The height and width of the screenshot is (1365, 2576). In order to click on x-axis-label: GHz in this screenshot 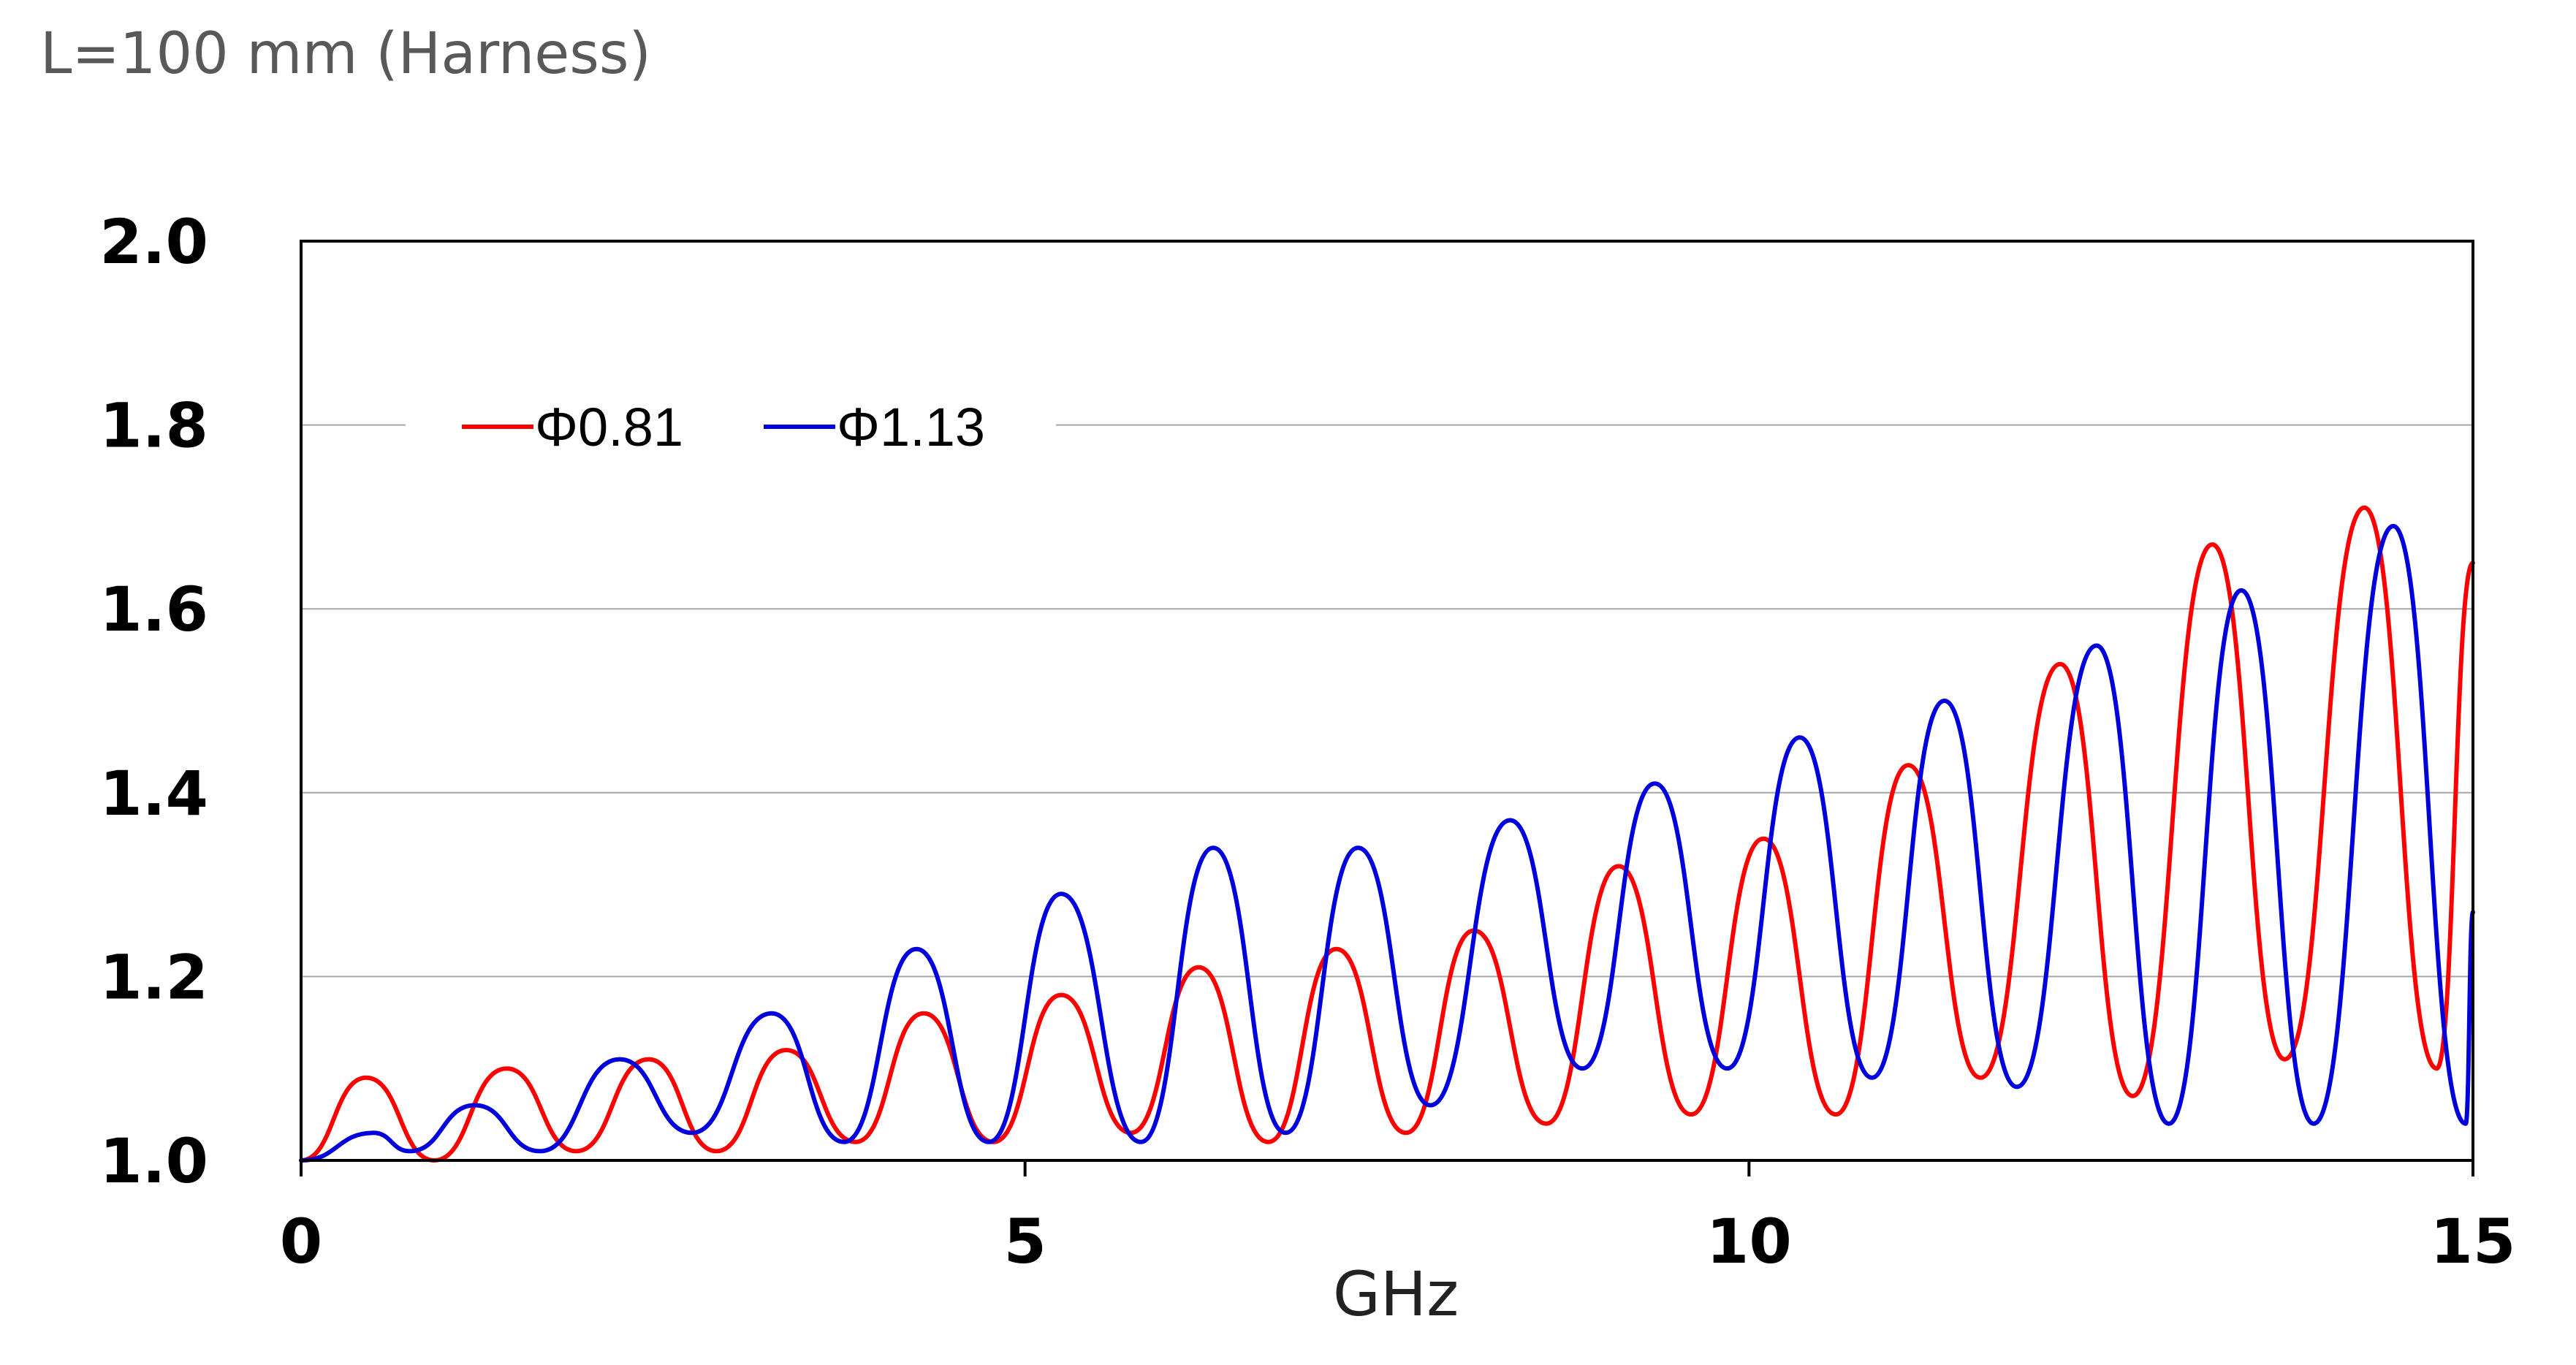, I will do `click(1396, 1294)`.